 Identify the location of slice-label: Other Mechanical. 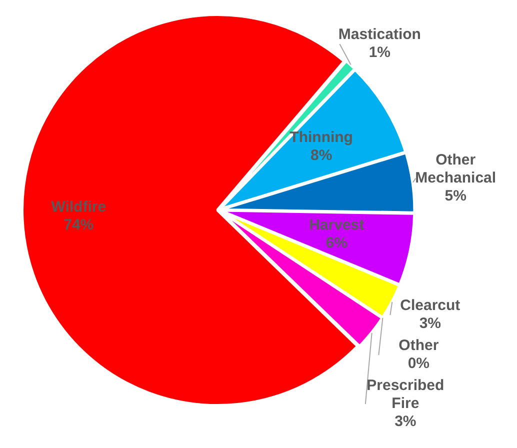
(455, 169).